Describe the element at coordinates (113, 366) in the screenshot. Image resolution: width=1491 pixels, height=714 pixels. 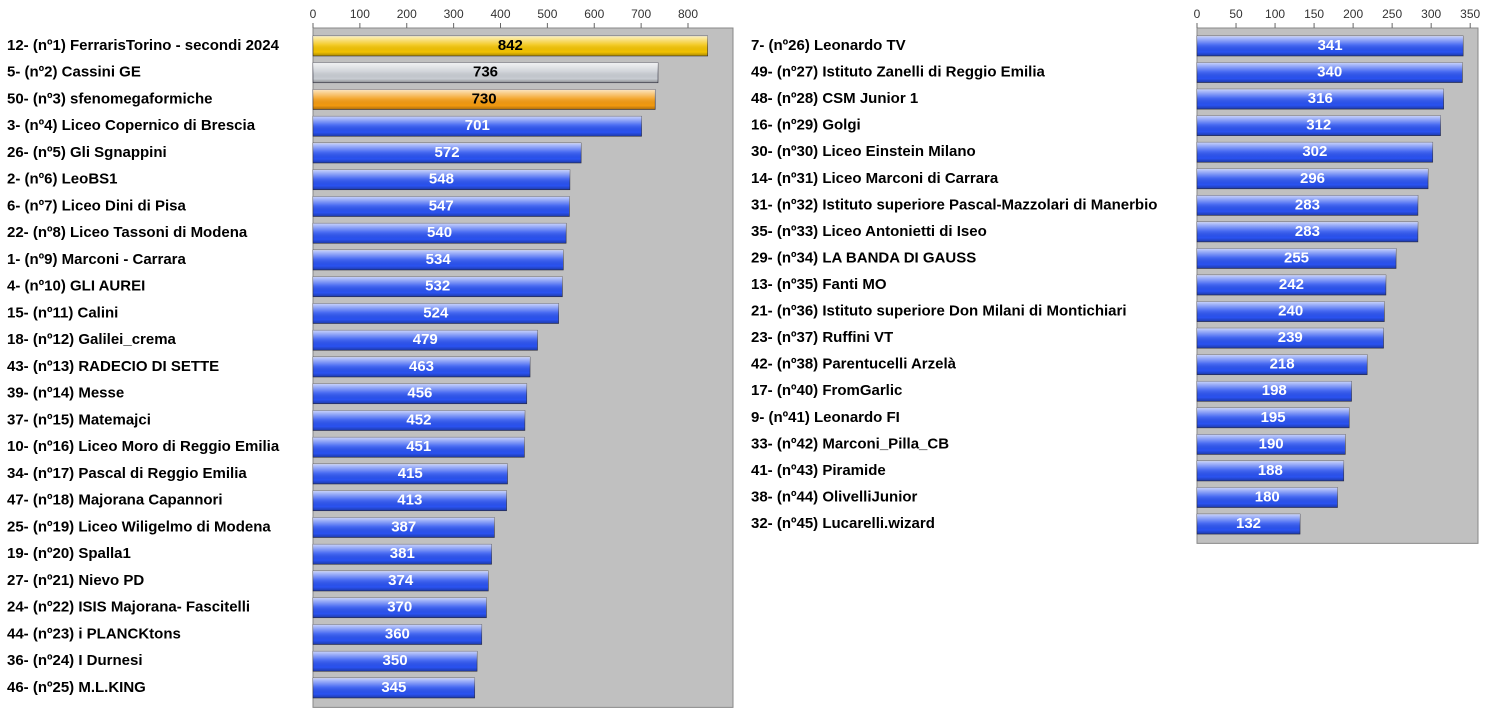
I see `category-label: 43- (nº13) RADECIO DI SETTE` at that location.